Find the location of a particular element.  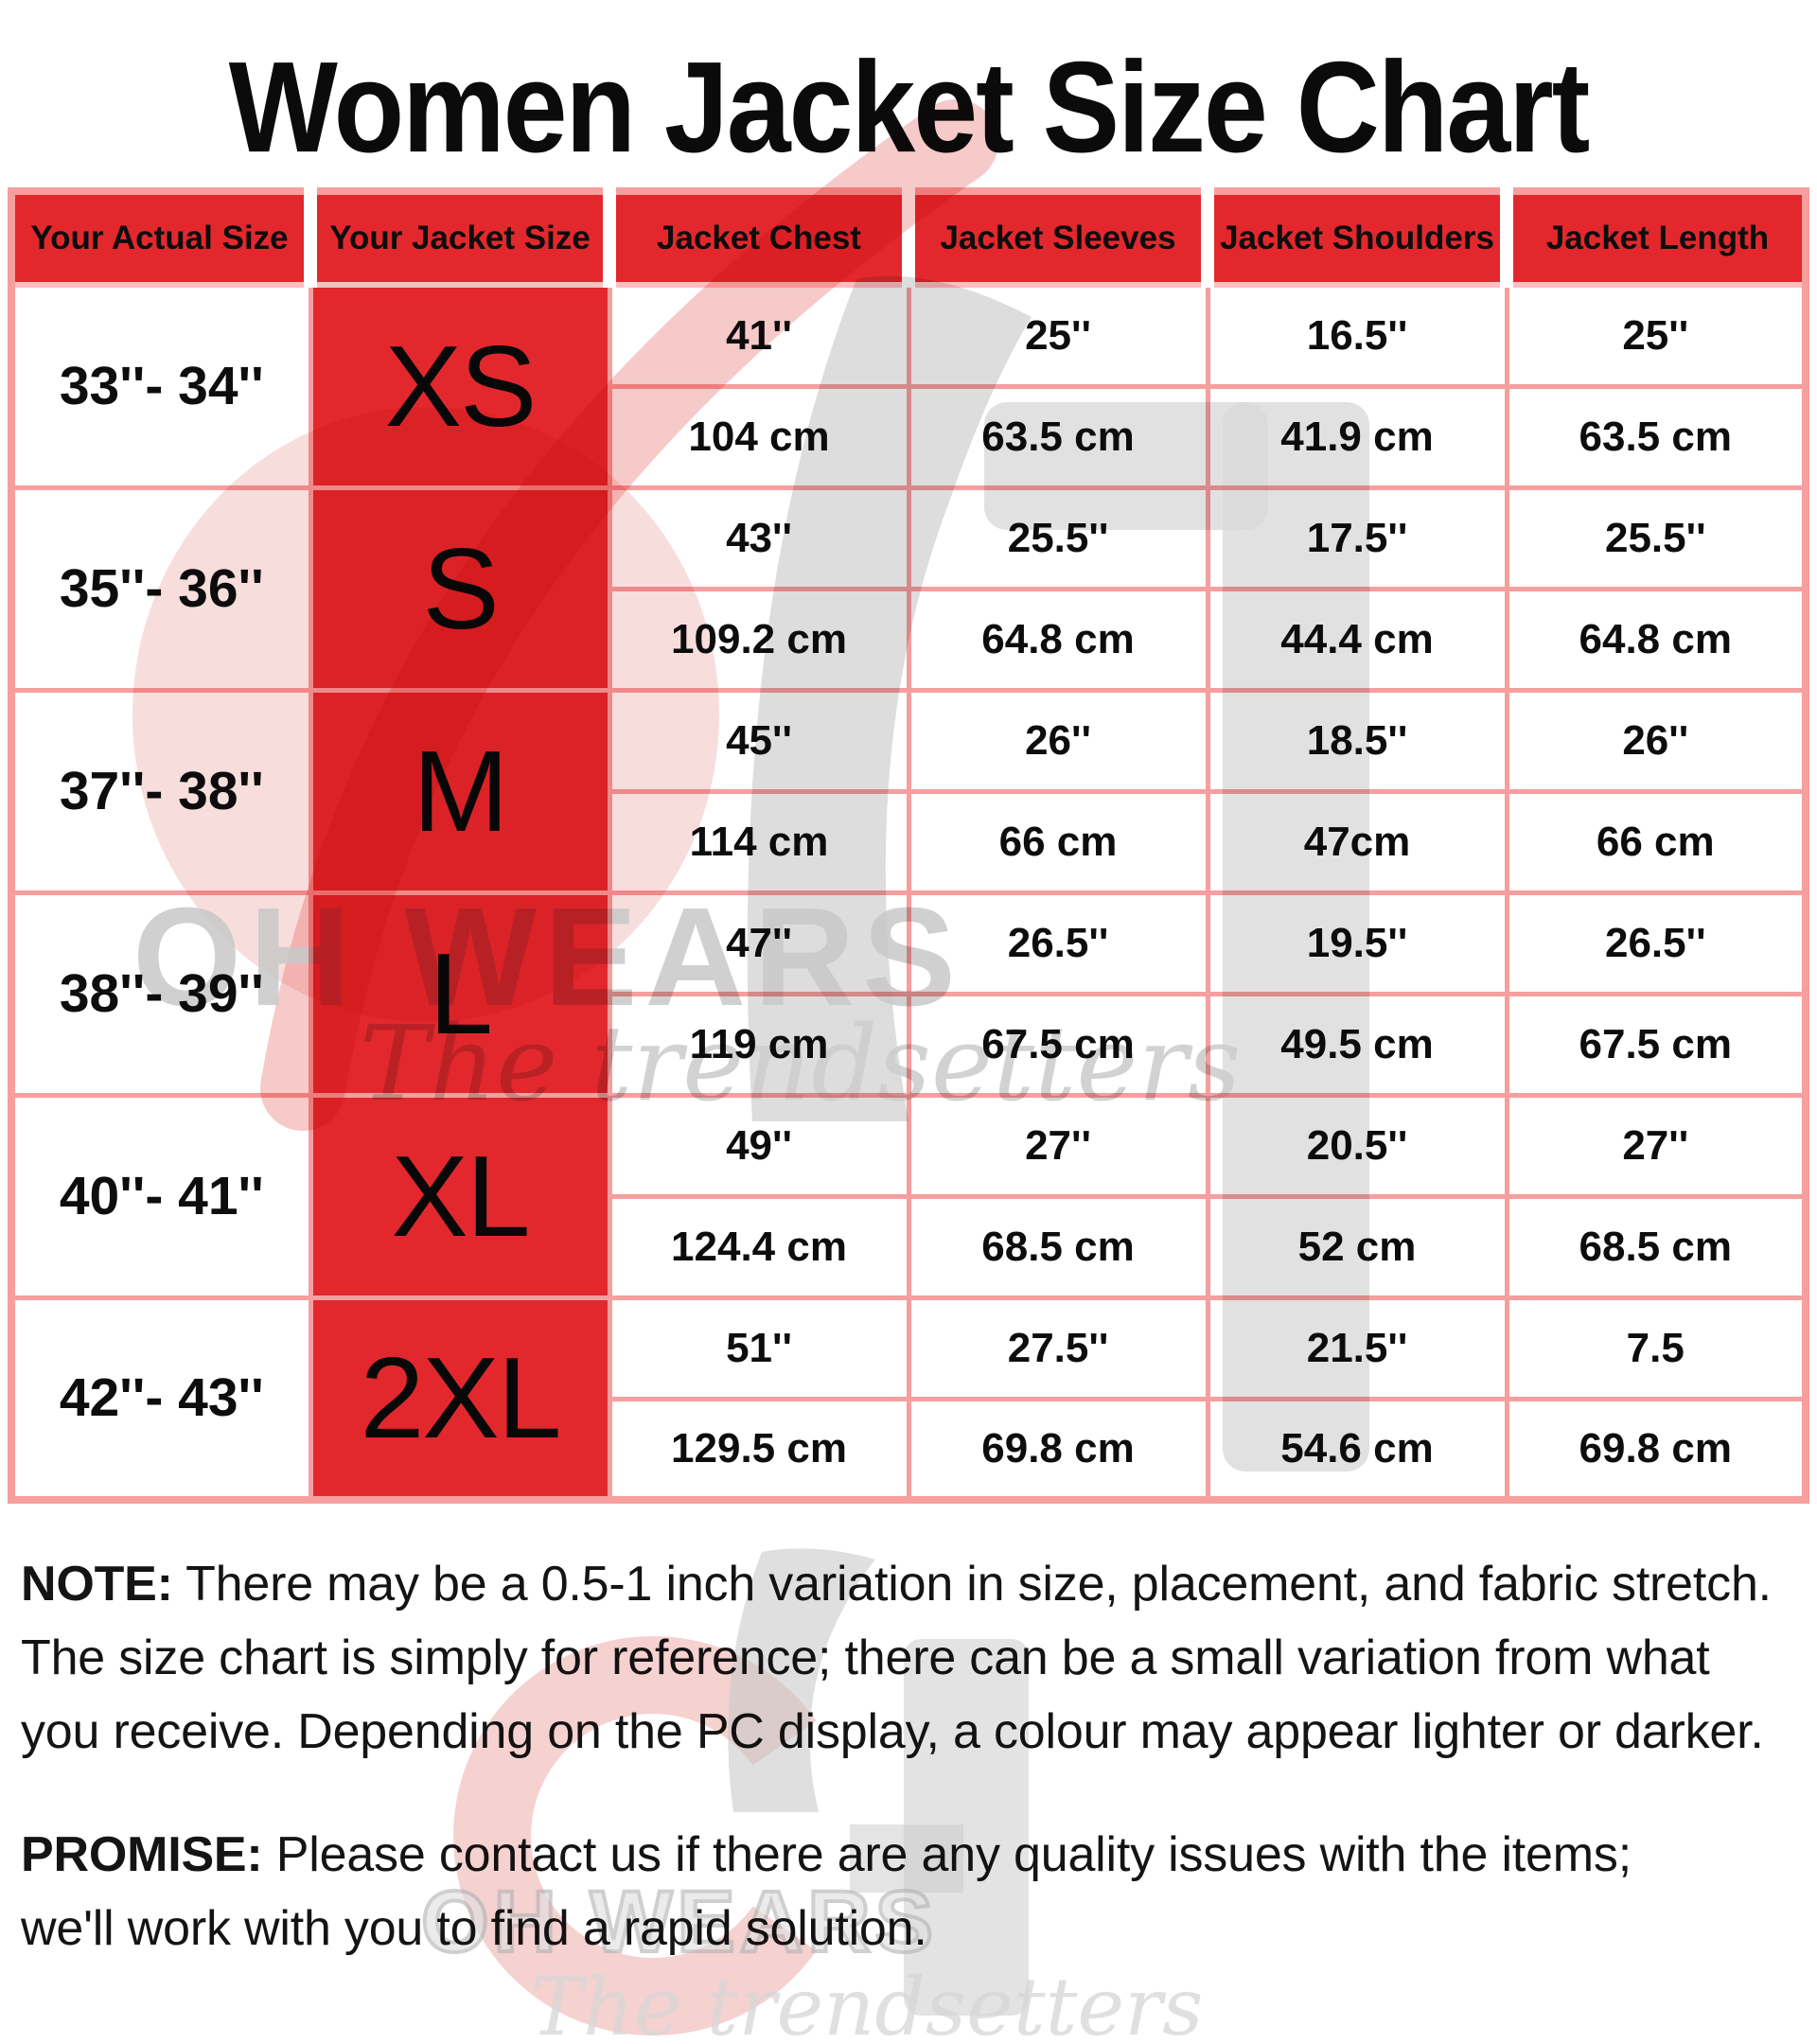

chest-cm-cell: 124.4 cm is located at coordinates (759, 1246).